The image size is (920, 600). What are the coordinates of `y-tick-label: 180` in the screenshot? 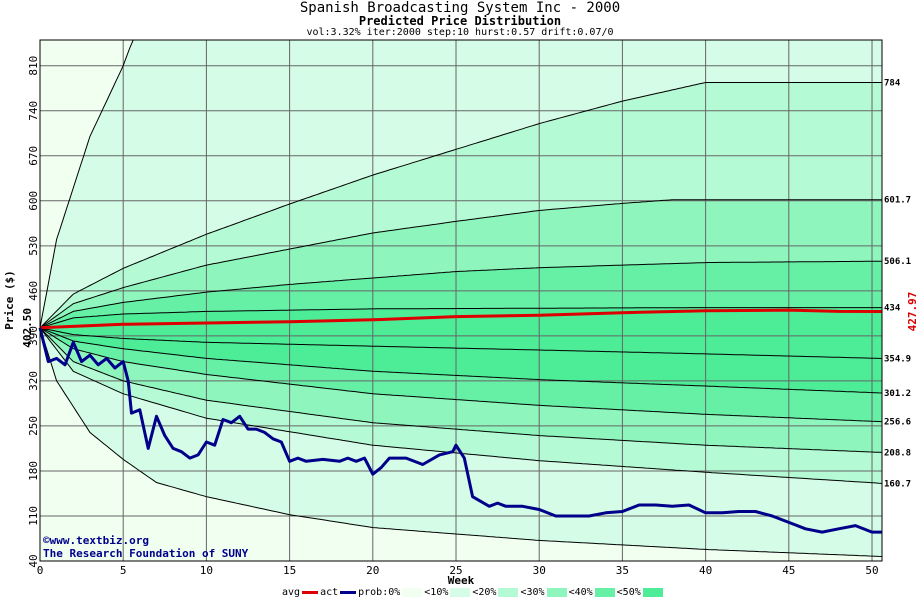 It's located at (33, 471).